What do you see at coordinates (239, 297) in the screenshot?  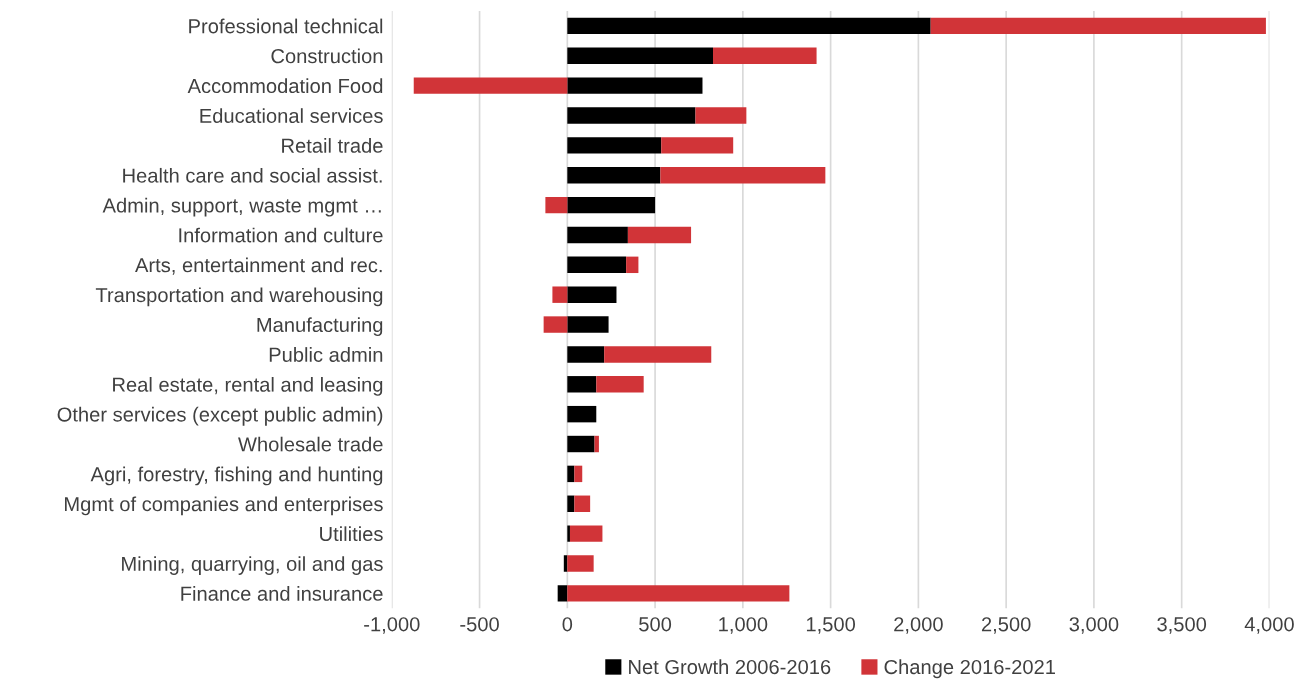 I see `y-tick-label: Transportation and warehousing` at bounding box center [239, 297].